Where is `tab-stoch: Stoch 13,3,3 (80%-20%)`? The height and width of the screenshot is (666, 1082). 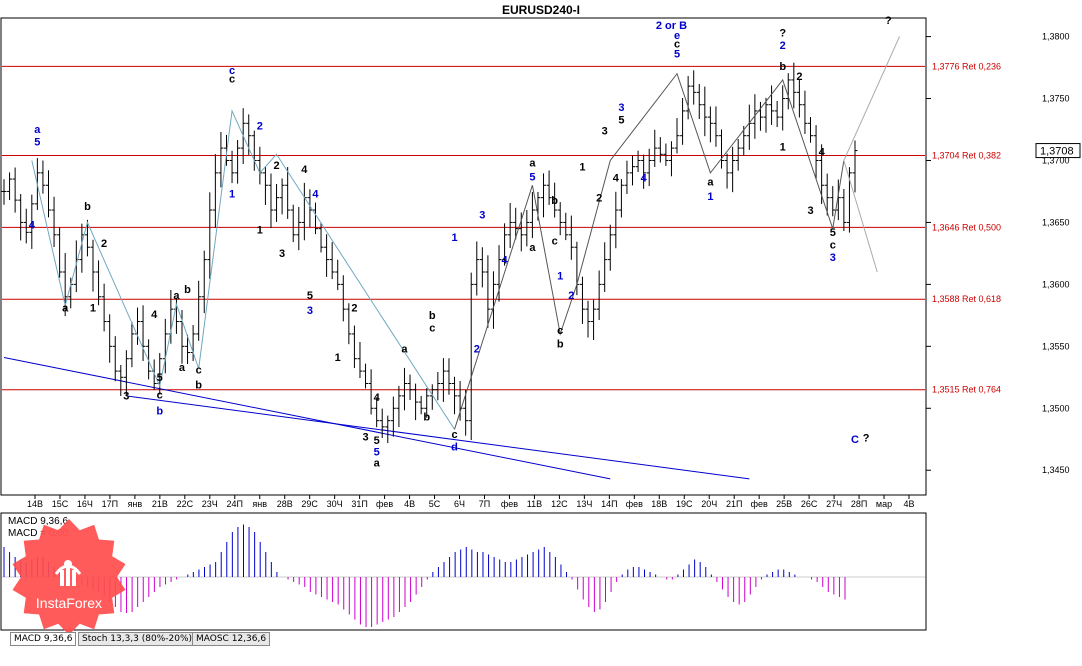 tab-stoch: Stoch 13,3,3 (80%-20%) is located at coordinates (137, 639).